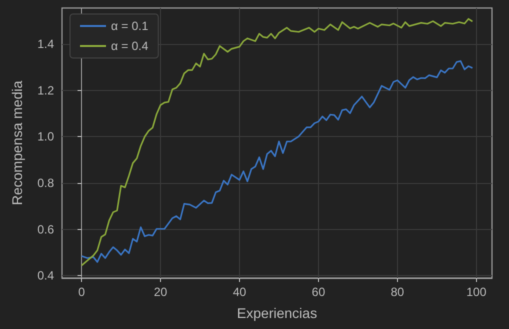 The image size is (509, 329). What do you see at coordinates (45, 229) in the screenshot?
I see `y-tick-label: 0.6` at bounding box center [45, 229].